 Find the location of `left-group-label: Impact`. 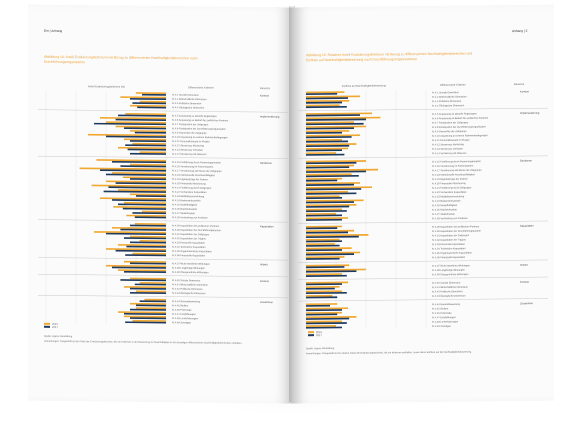

left-group-label: Impact is located at coordinates (264, 264).